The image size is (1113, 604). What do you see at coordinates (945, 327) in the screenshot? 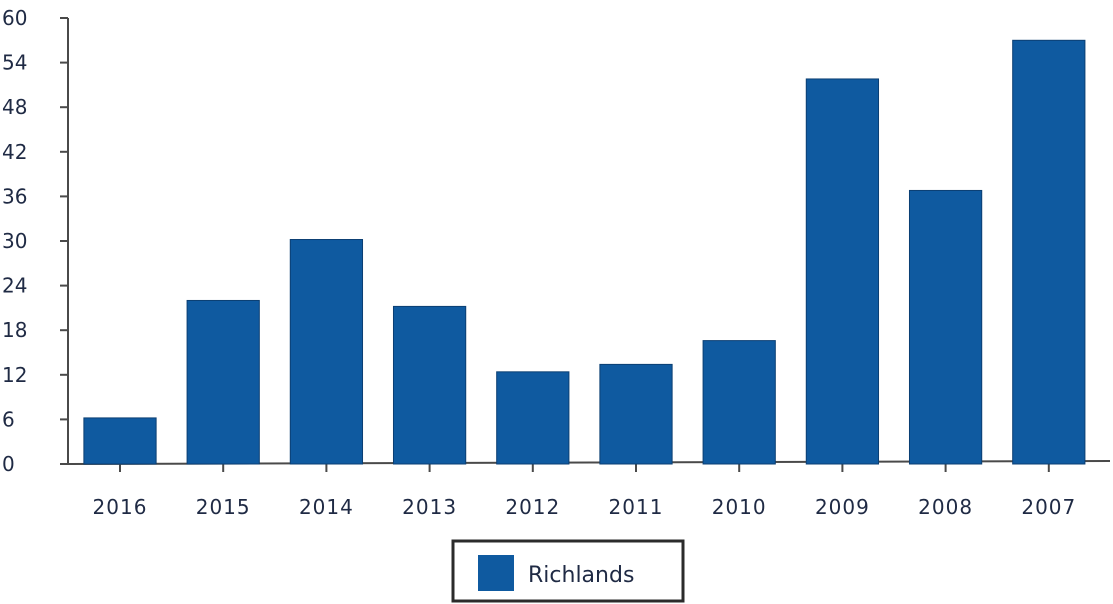
I see `bar-2008` at bounding box center [945, 327].